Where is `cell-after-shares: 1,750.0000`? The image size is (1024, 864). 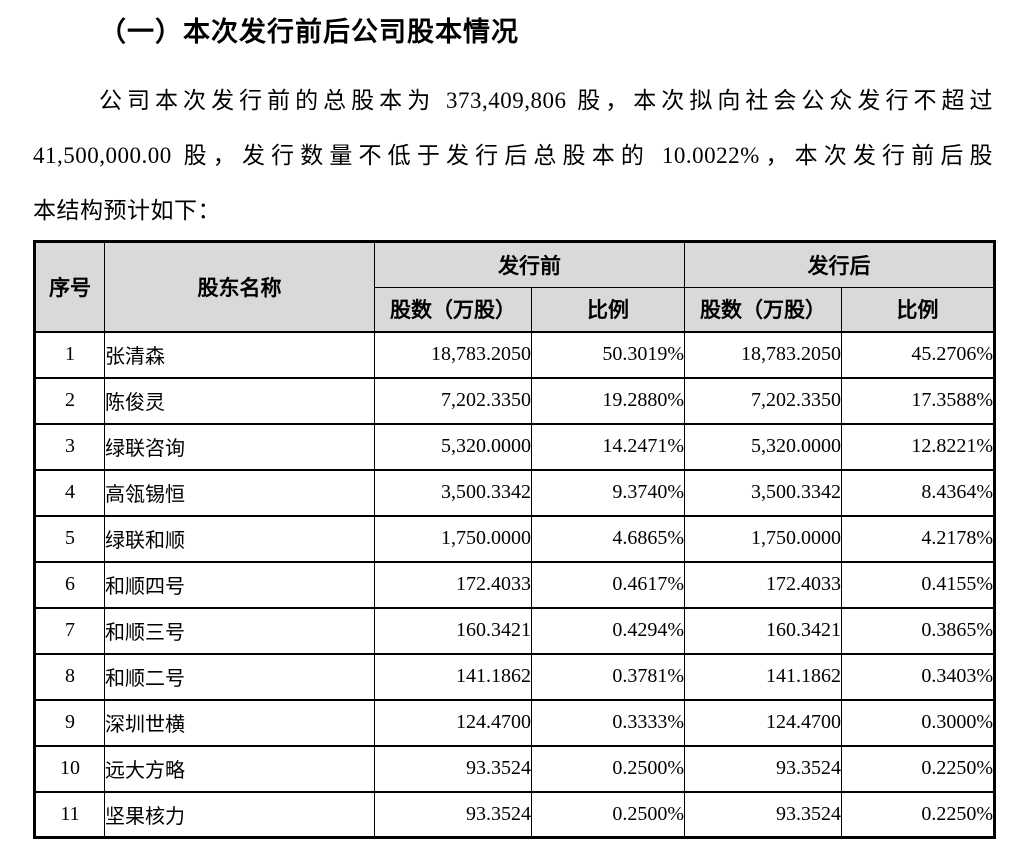 cell-after-shares: 1,750.0000 is located at coordinates (763, 538).